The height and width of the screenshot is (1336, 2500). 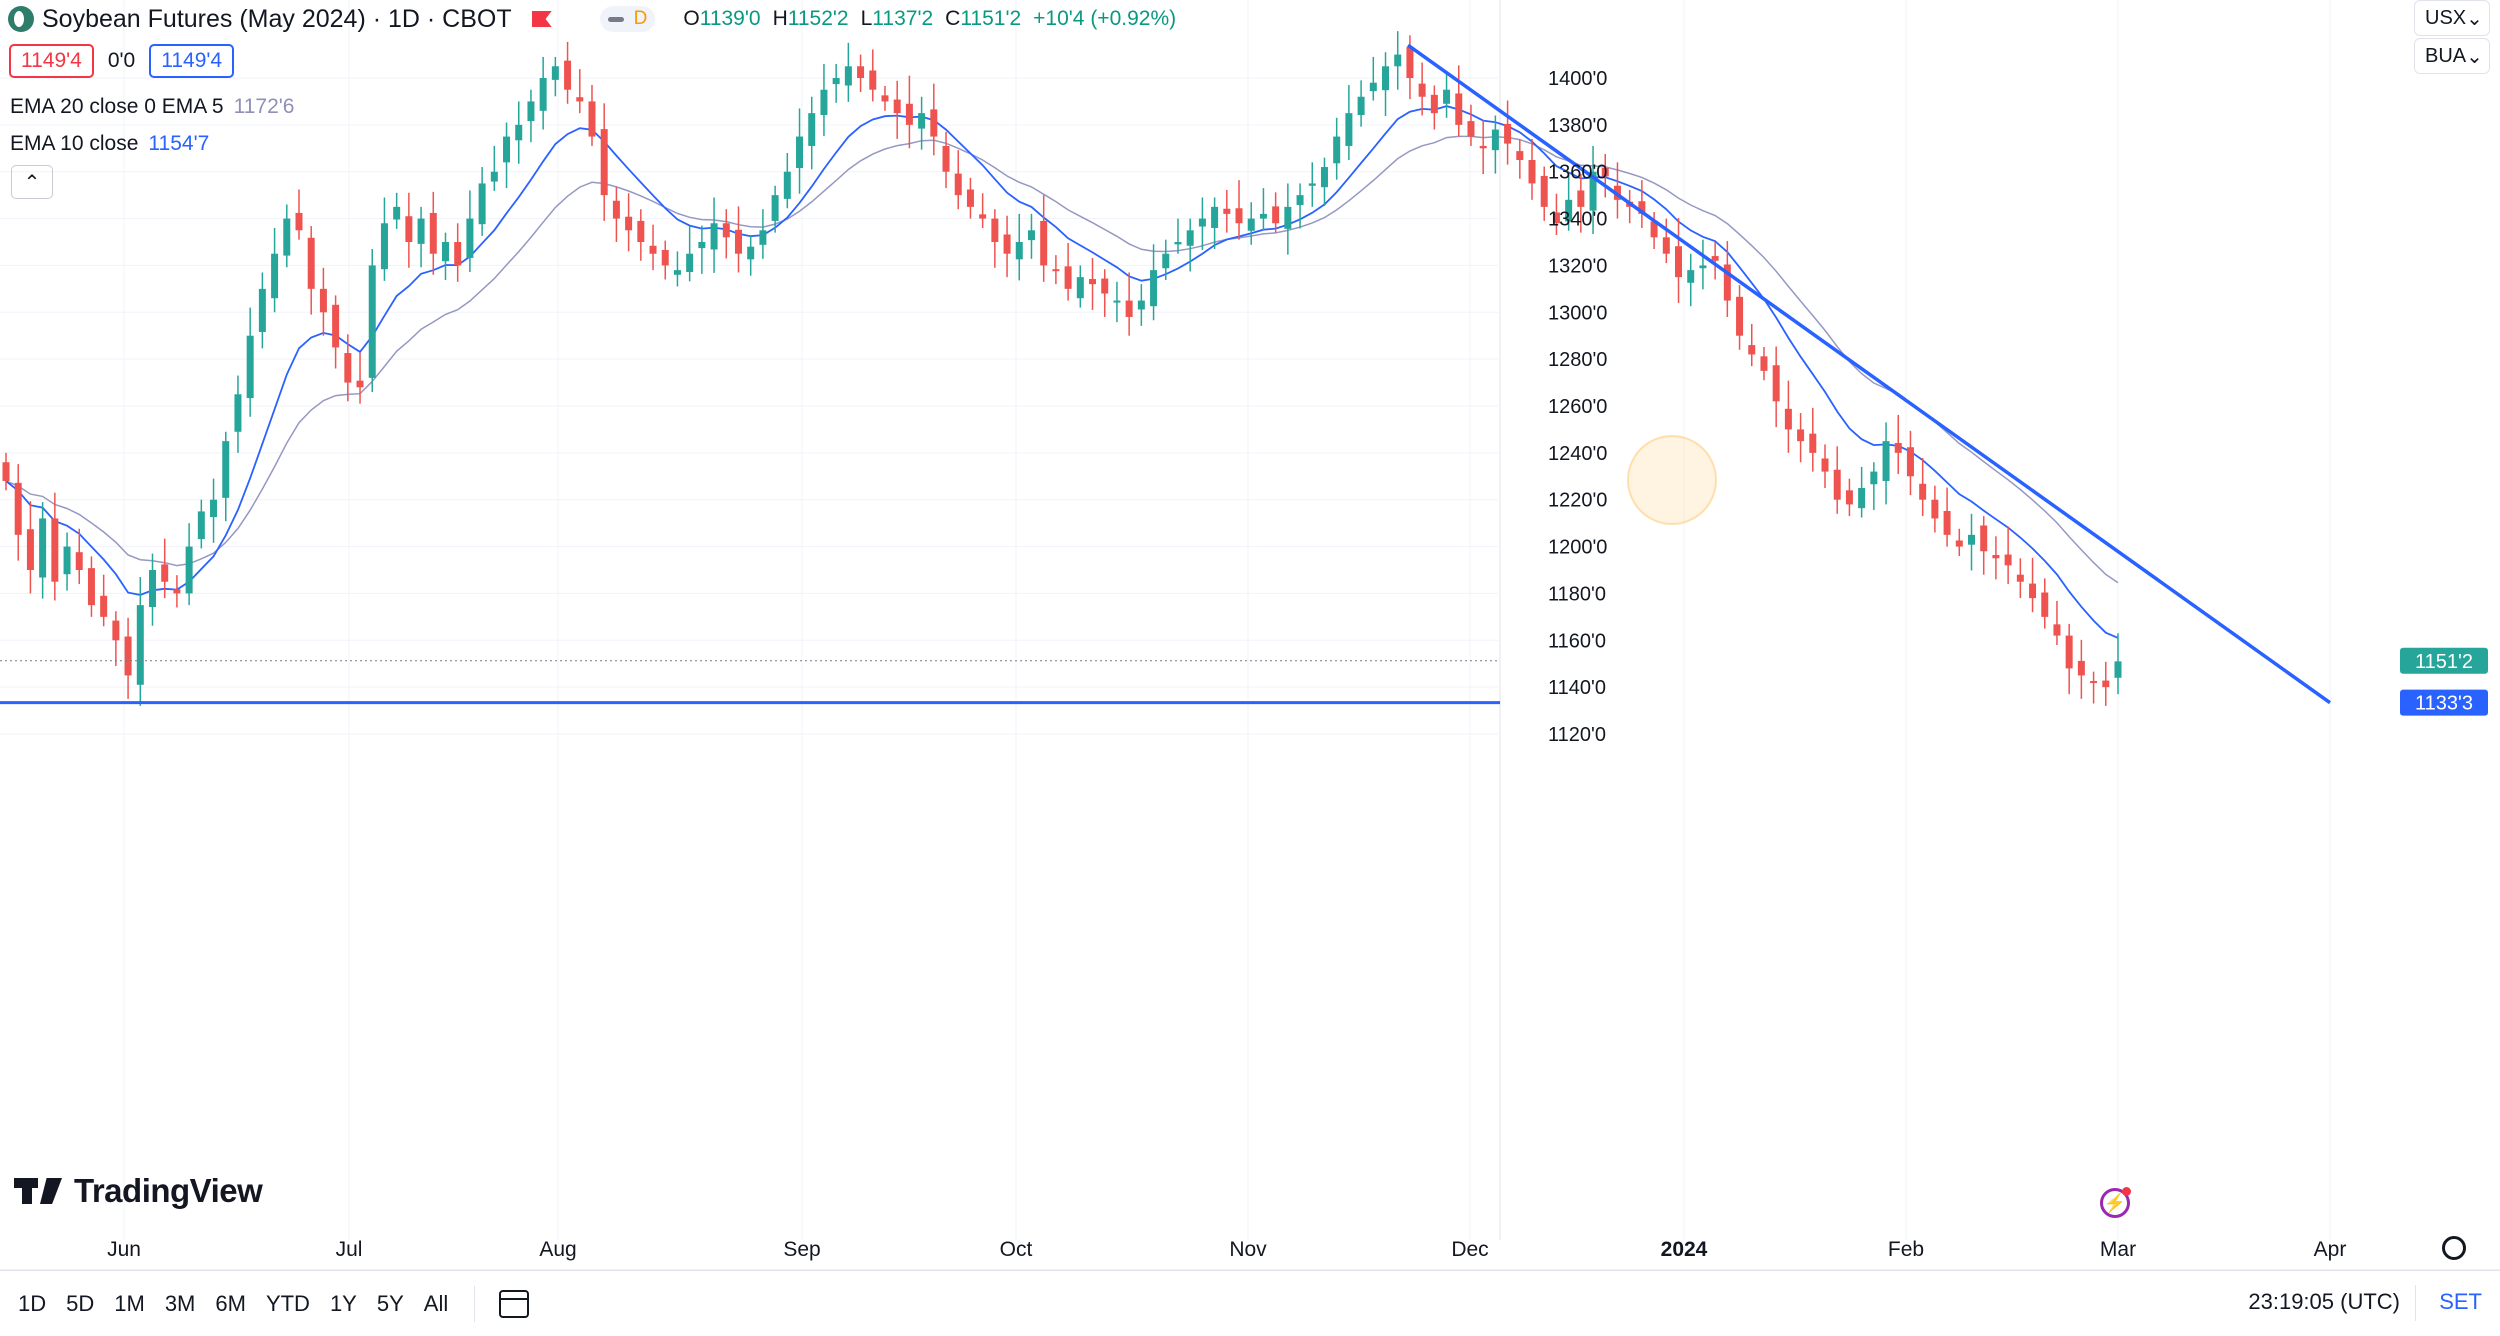 I want to click on notification-dot, so click(x=2126, y=1191).